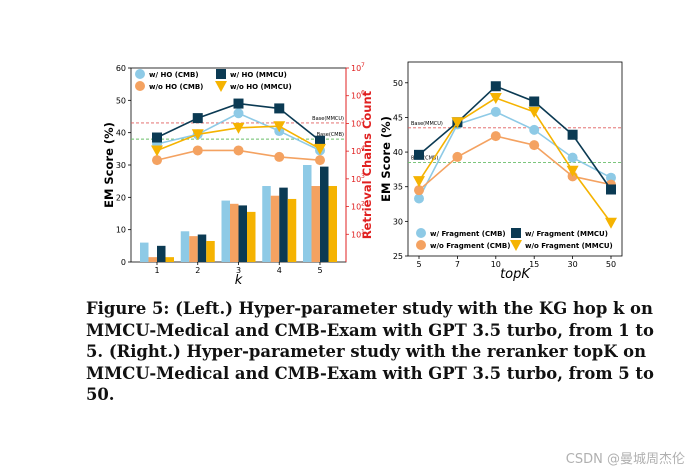 The height and width of the screenshot is (475, 695). Describe the element at coordinates (363, 65) in the screenshot. I see `left-y2-tick-exponent: 7` at that location.